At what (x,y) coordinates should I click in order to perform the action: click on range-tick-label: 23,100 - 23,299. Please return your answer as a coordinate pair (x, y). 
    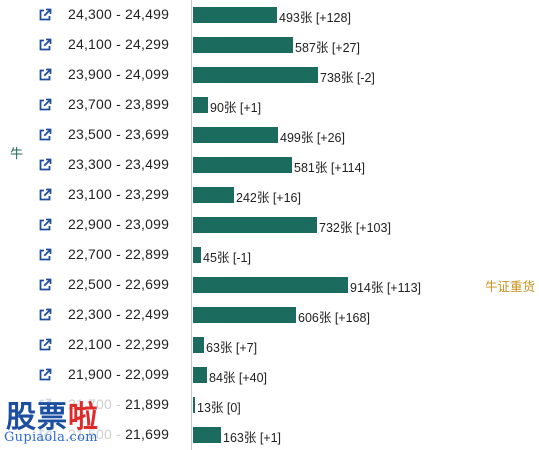
    Looking at the image, I should click on (119, 194).